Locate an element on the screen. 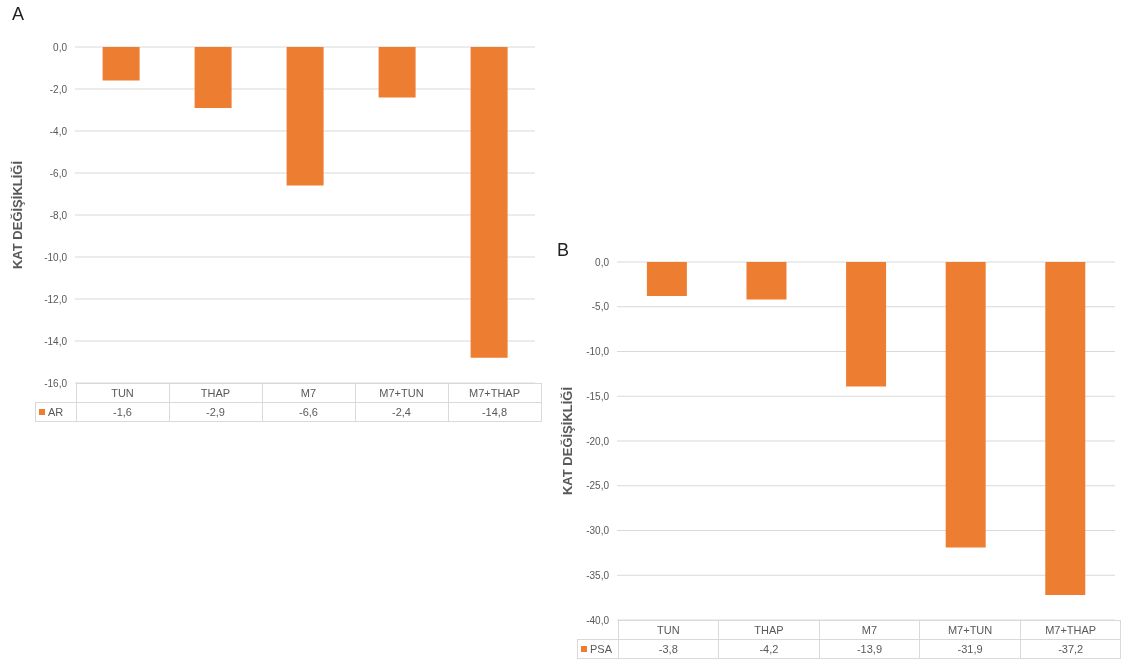 This screenshot has height=659, width=1125. data-label: -2,9 is located at coordinates (215, 412).